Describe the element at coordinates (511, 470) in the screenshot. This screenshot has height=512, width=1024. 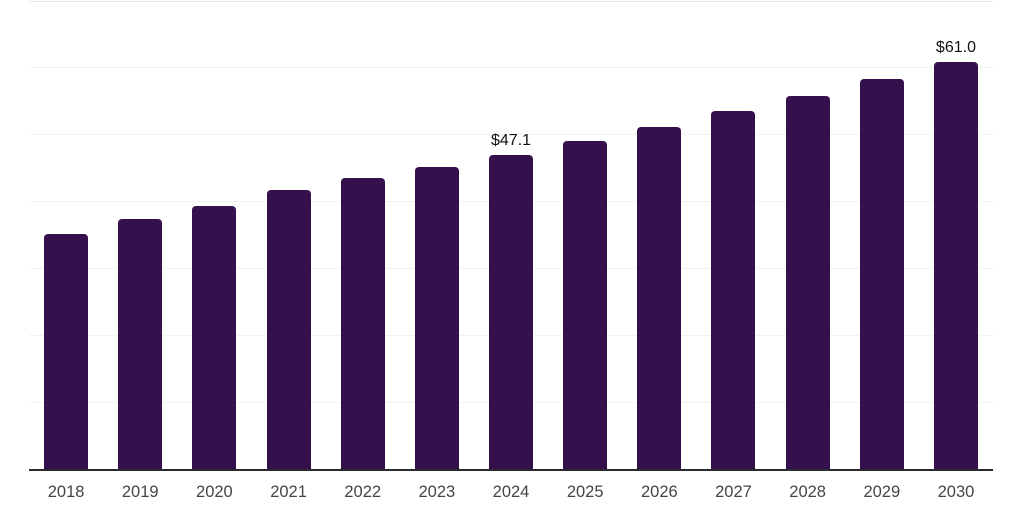
I see `x-axis-line` at that location.